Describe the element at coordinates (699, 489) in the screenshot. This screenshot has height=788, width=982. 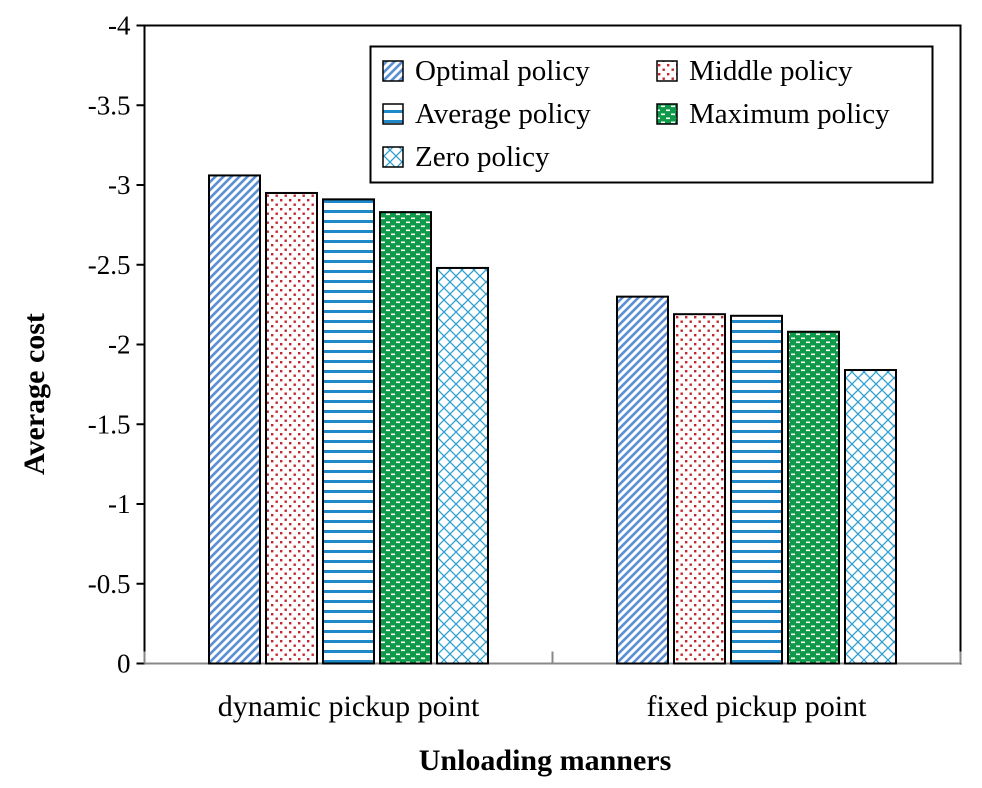
I see `bar-middle-policy-fixed` at that location.